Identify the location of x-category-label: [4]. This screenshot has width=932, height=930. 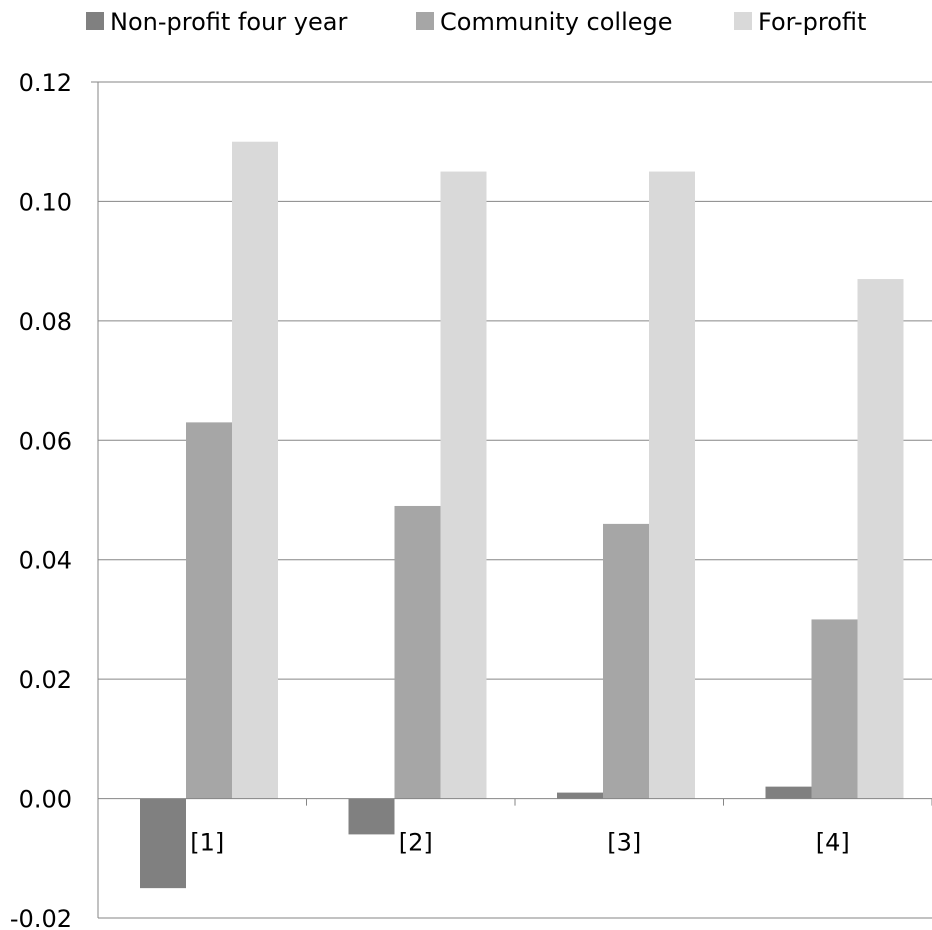
(833, 843).